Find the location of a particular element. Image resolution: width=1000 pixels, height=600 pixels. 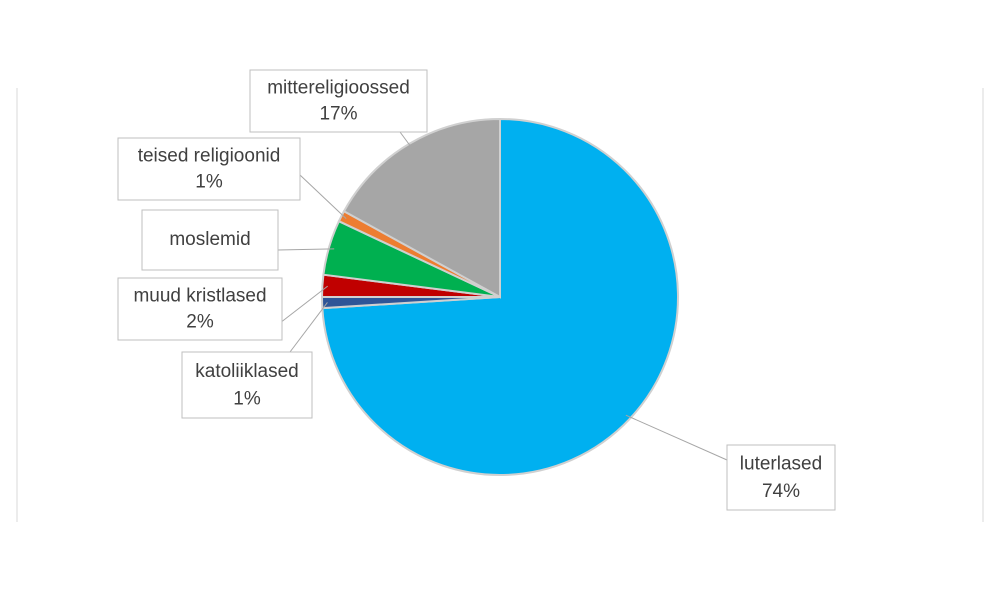

category-label: muud kristlased is located at coordinates (199, 296).